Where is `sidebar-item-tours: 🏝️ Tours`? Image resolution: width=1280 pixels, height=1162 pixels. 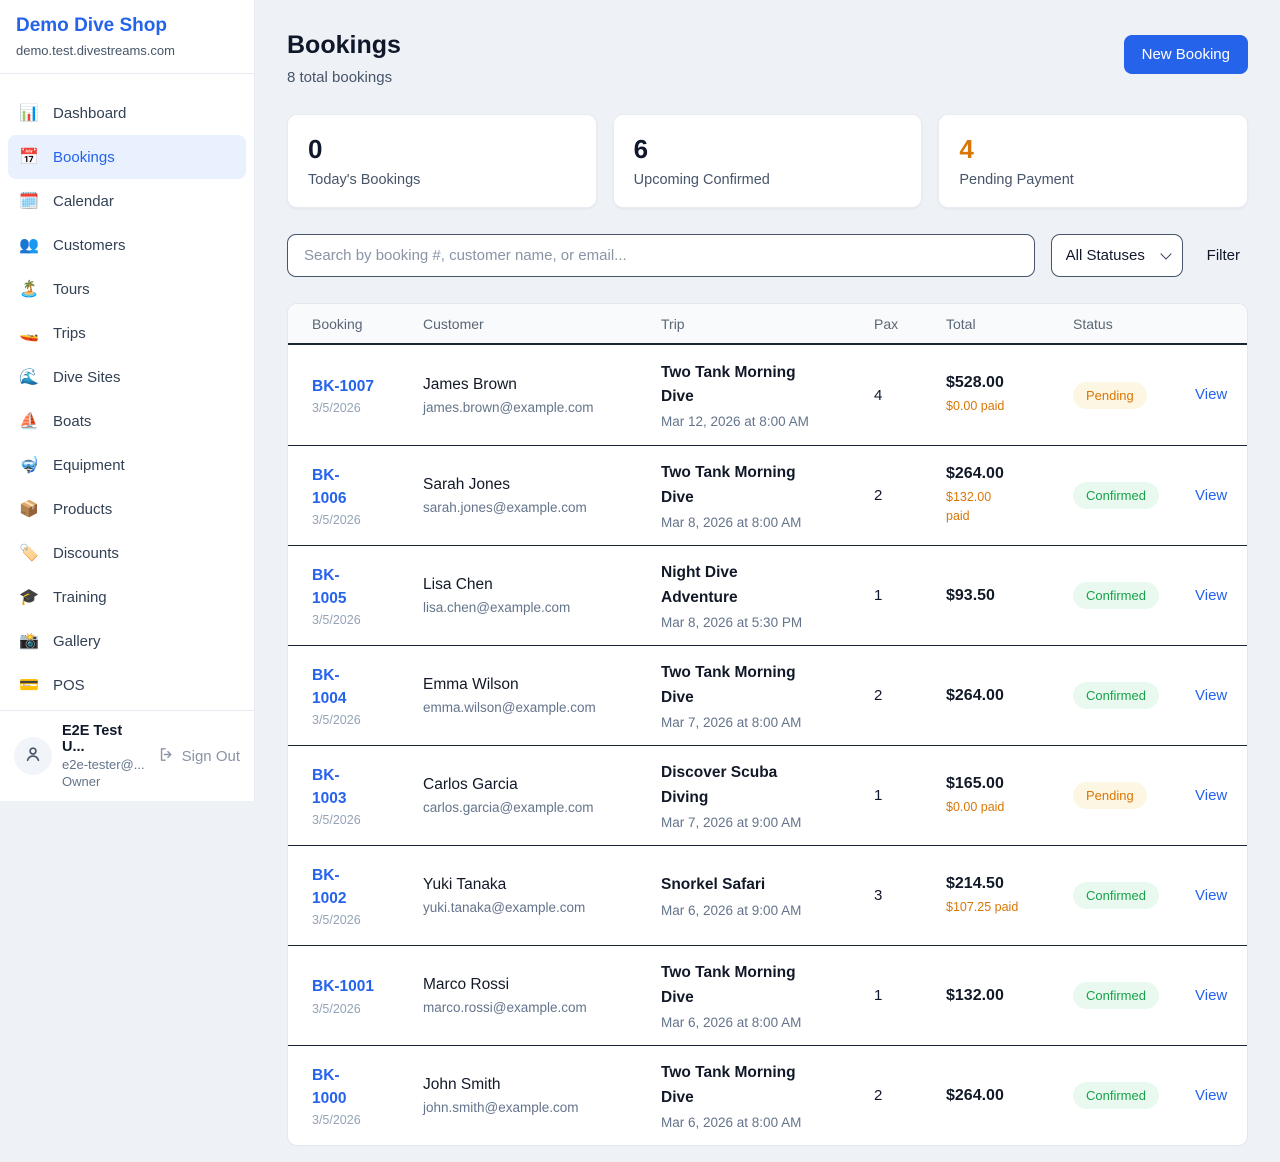 sidebar-item-tours: 🏝️ Tours is located at coordinates (127, 289).